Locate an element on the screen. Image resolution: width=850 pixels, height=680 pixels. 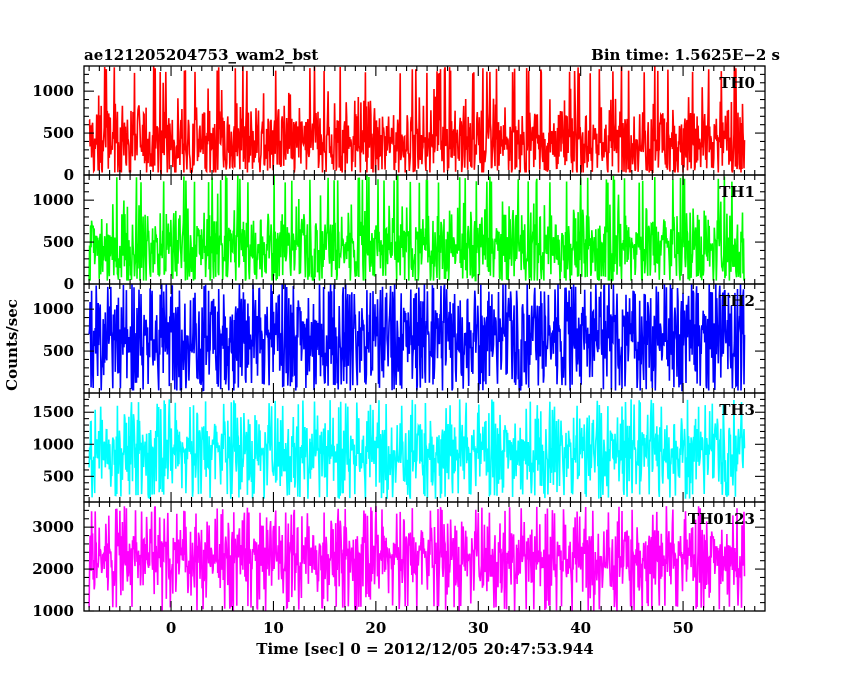
panel-label-th2: TH2 is located at coordinates (737, 301).